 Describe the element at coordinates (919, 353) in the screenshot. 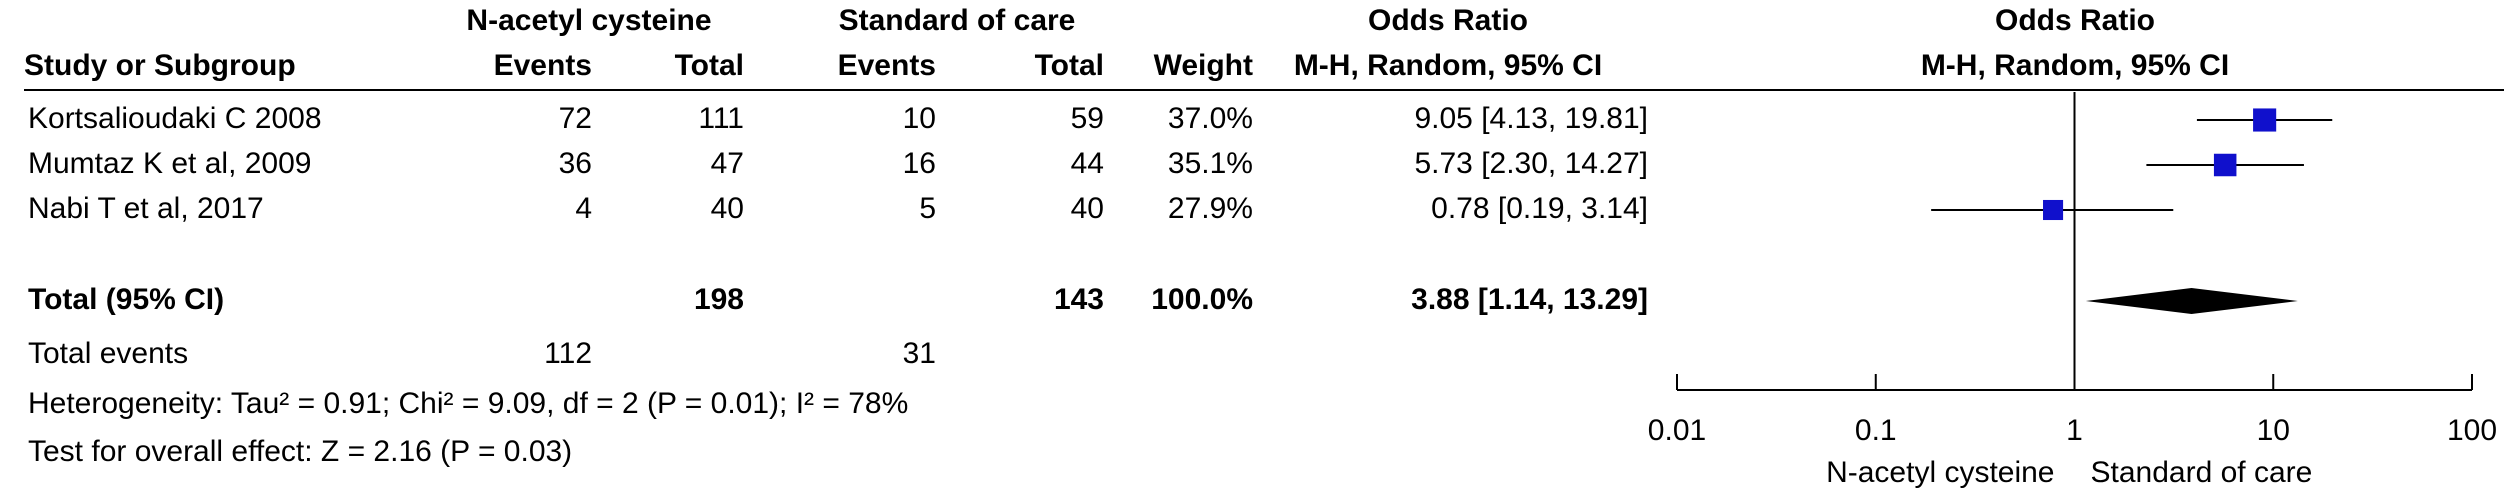

I see `total-events-2: 31` at that location.